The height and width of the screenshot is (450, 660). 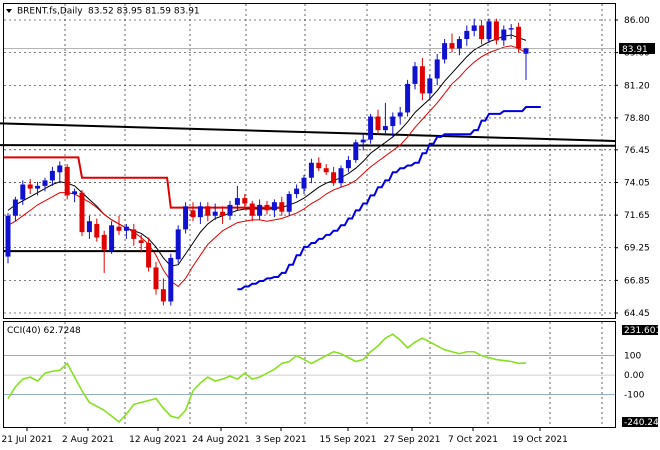 What do you see at coordinates (634, 376) in the screenshot?
I see `cci-tick-label: 0.00` at bounding box center [634, 376].